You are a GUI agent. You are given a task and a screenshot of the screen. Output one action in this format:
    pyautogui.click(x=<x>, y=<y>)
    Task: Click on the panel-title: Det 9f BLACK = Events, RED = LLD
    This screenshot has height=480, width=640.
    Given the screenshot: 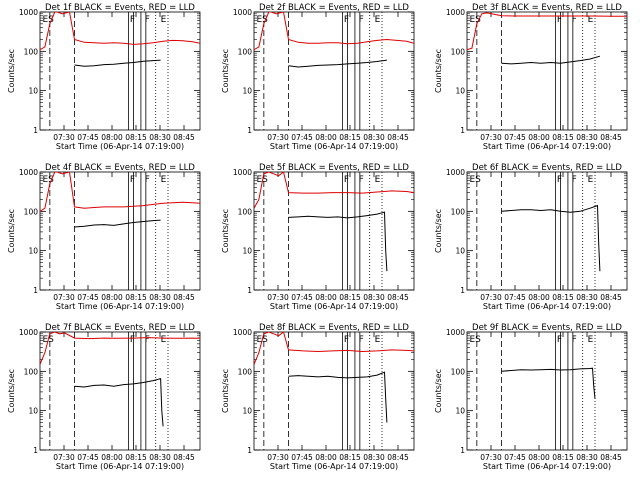 What is the action you would take?
    pyautogui.click(x=547, y=328)
    